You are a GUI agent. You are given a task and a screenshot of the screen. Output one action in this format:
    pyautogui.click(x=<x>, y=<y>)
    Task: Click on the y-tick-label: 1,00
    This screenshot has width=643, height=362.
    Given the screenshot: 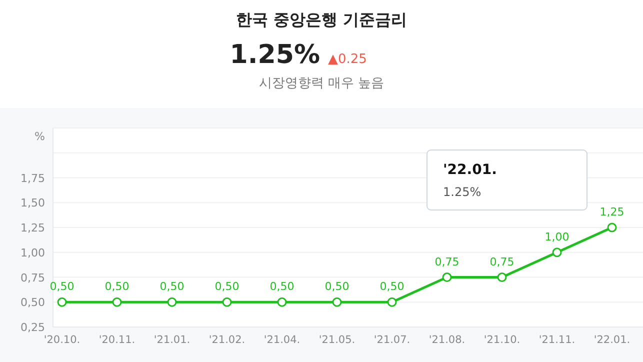 What is the action you would take?
    pyautogui.click(x=32, y=253)
    